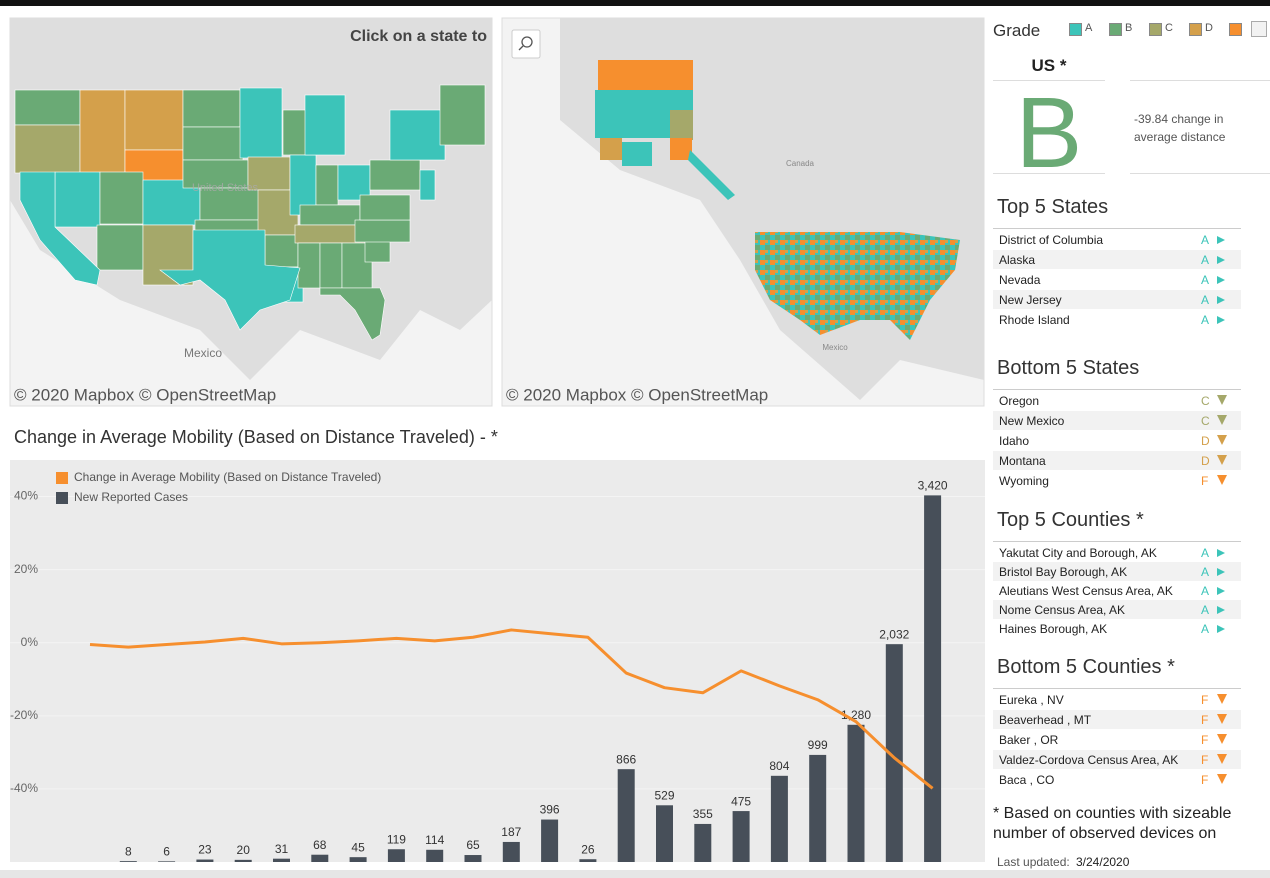  What do you see at coordinates (1078, 553) in the screenshot?
I see `row-name: Yakutat City and Borough, AK` at bounding box center [1078, 553].